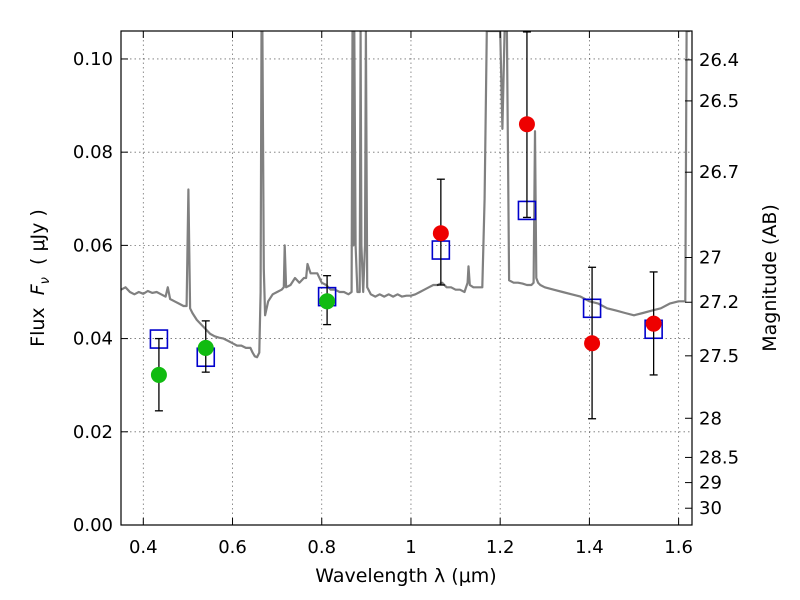 The width and height of the screenshot is (800, 600). I want to click on y-axis-label-prefix: Flux, so click(38, 321).